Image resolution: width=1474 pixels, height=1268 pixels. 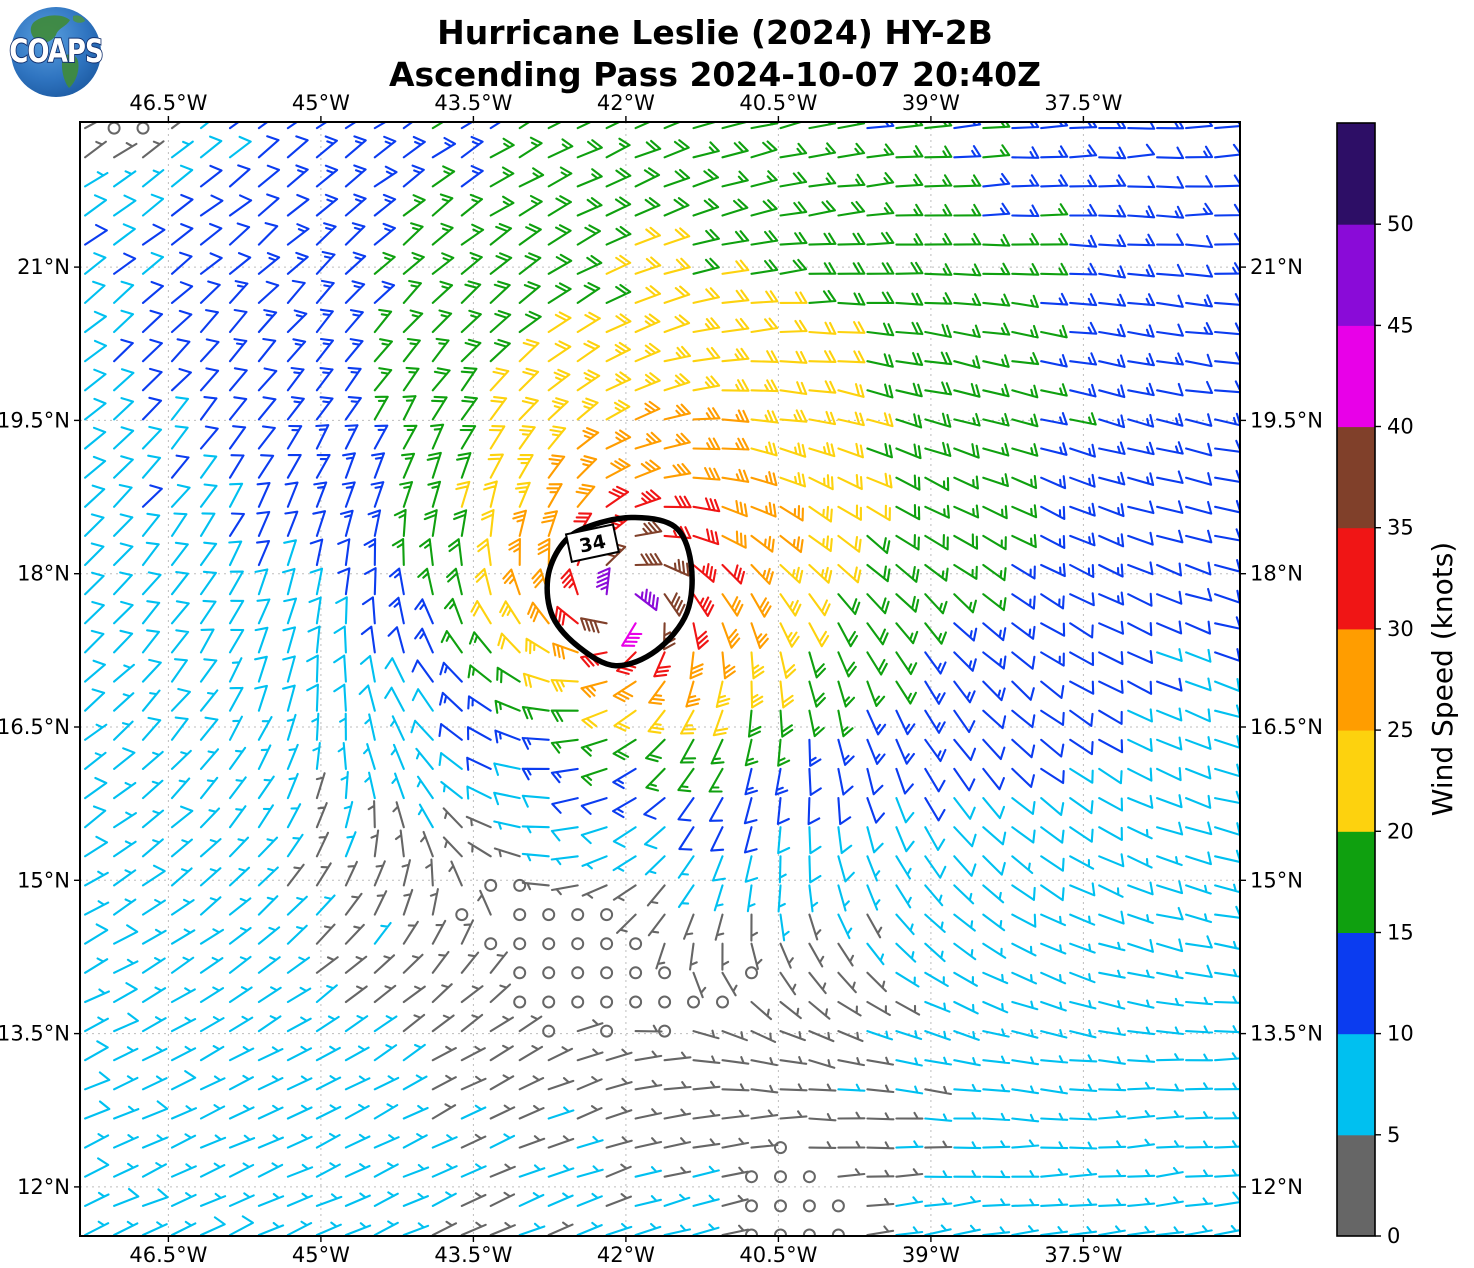 What do you see at coordinates (35, 420) in the screenshot?
I see `y-tick-label-left: 19.5°N` at bounding box center [35, 420].